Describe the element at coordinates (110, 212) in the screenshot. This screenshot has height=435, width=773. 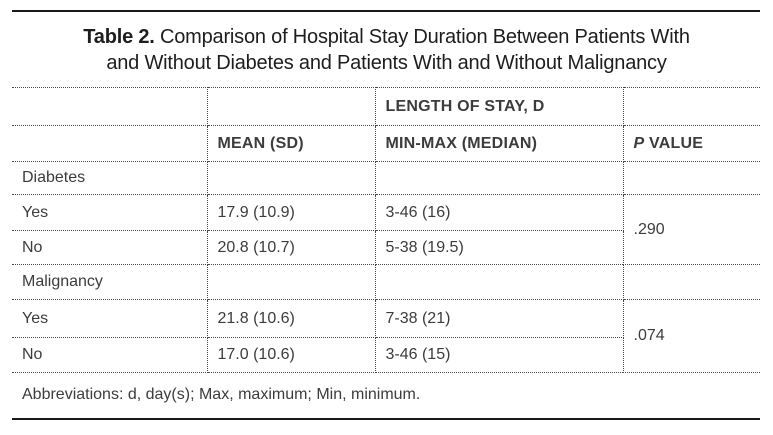
I see `cell-diabetes-yes-label: Yes` at that location.